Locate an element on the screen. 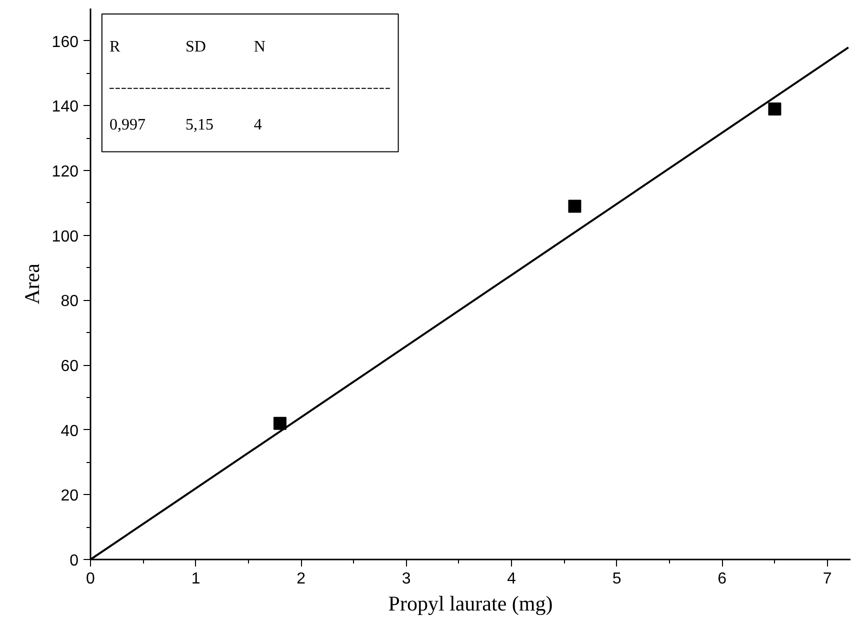 Image resolution: width=854 pixels, height=639 pixels. x-tick-label: 2 is located at coordinates (301, 579).